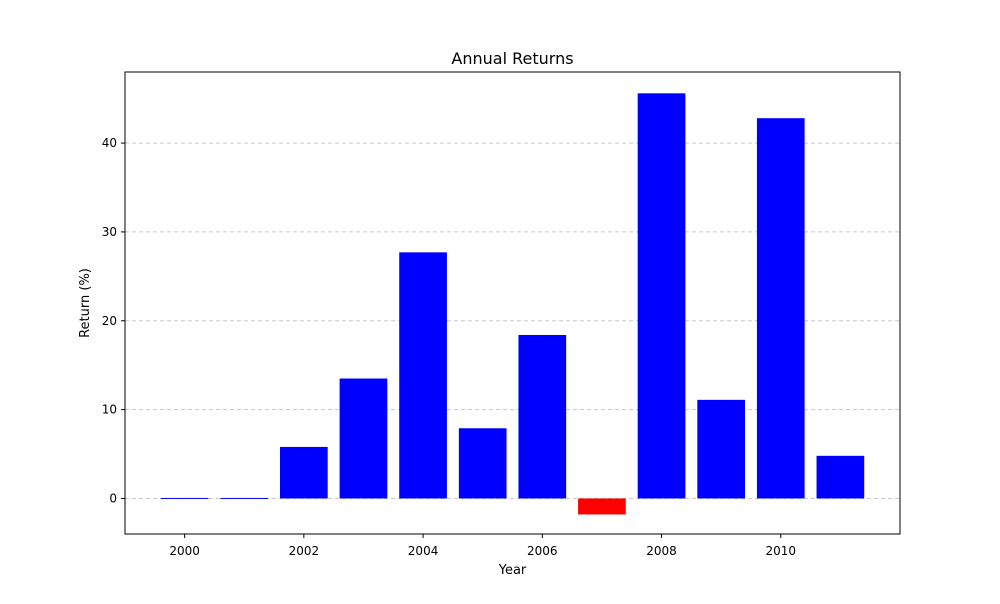 The height and width of the screenshot is (604, 1000). What do you see at coordinates (780, 308) in the screenshot?
I see `bar-2010` at bounding box center [780, 308].